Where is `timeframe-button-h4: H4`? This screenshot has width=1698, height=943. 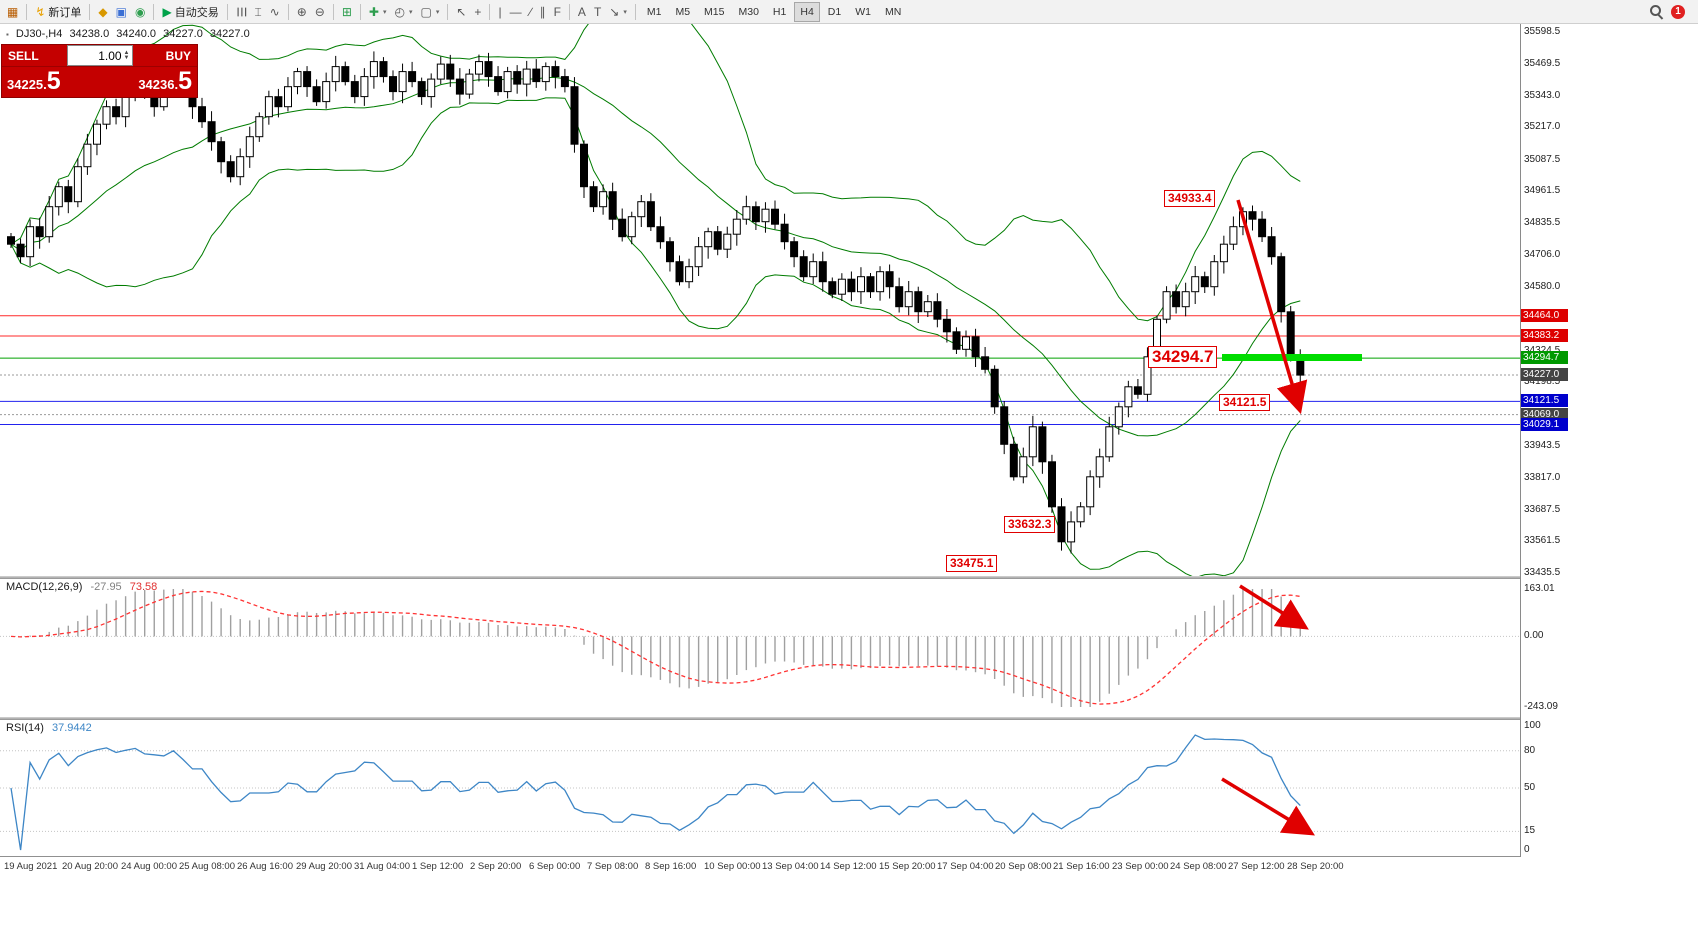
timeframe-button-h4: H4 is located at coordinates (807, 11).